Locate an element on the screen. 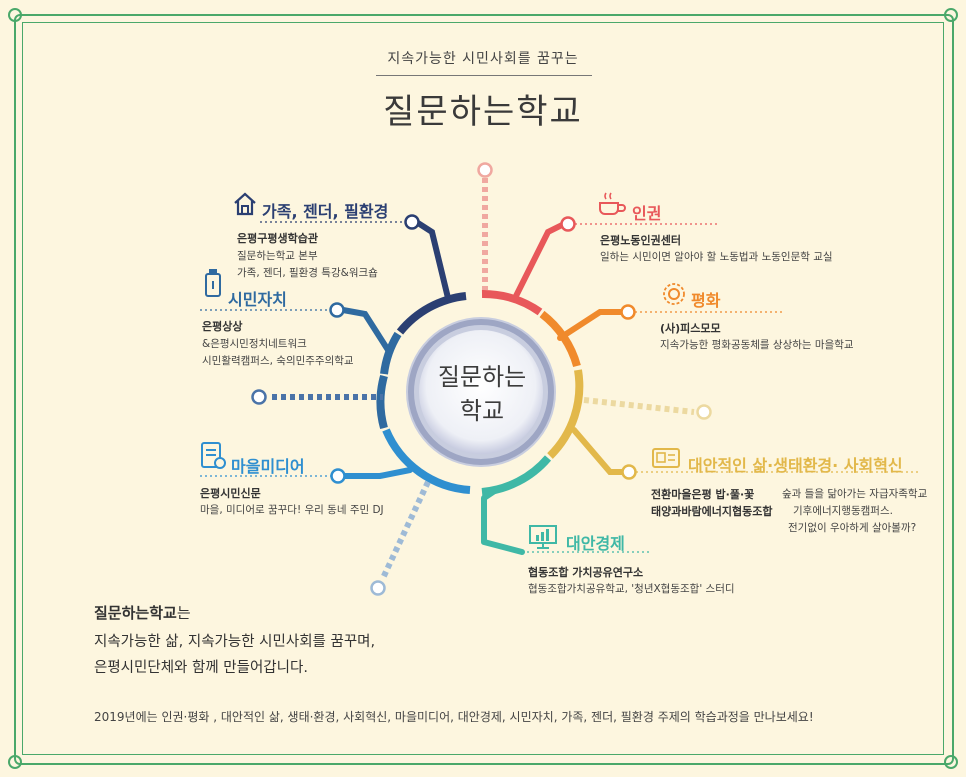 The height and width of the screenshot is (777, 966). topic-line-family-2: 가족, 젠더, 필환경 특강&워크숍 is located at coordinates (307, 273).